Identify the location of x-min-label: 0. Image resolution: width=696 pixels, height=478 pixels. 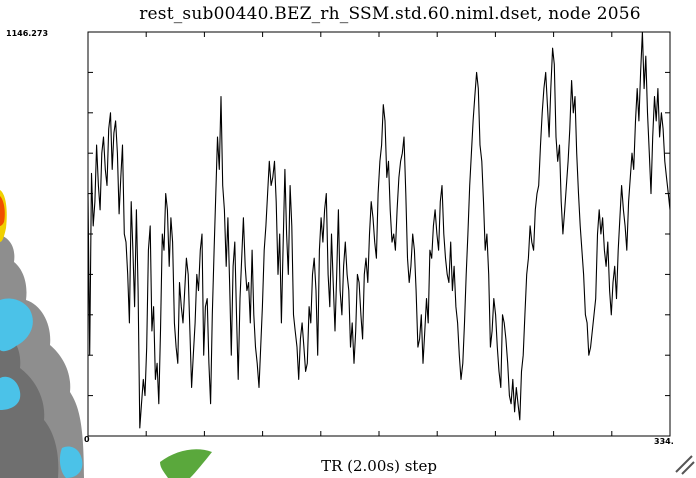
(87, 439).